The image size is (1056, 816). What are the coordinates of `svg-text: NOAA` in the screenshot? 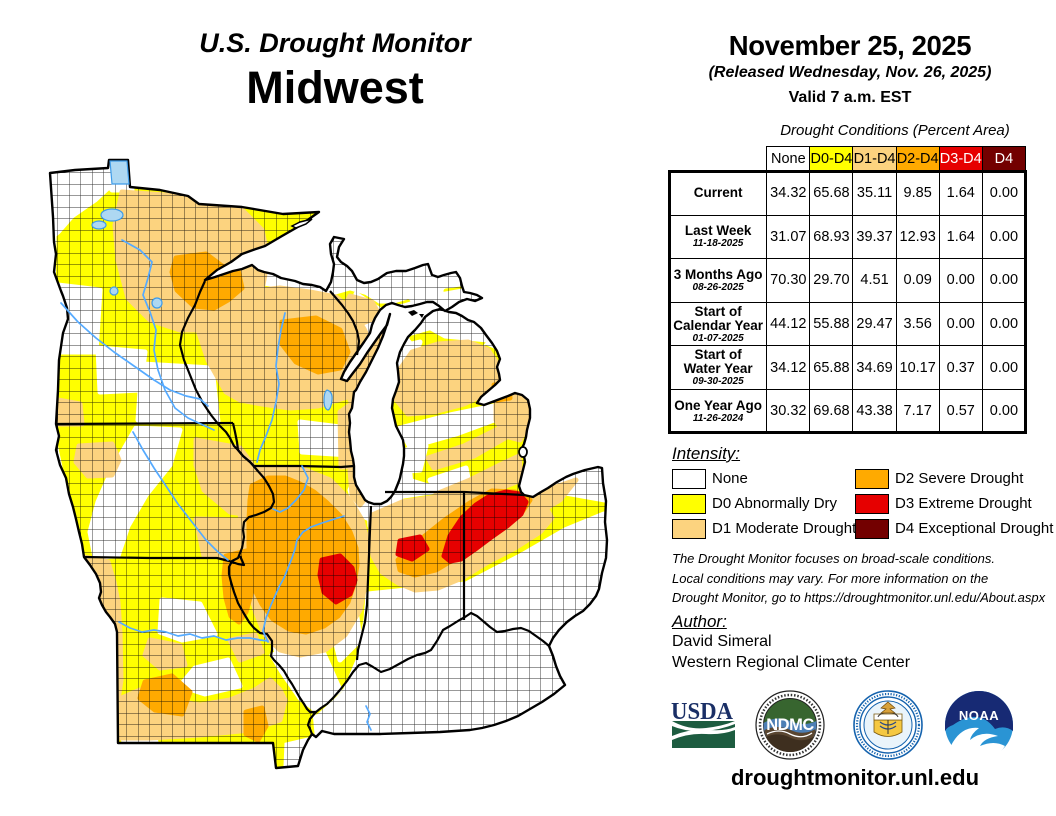 It's located at (979, 715).